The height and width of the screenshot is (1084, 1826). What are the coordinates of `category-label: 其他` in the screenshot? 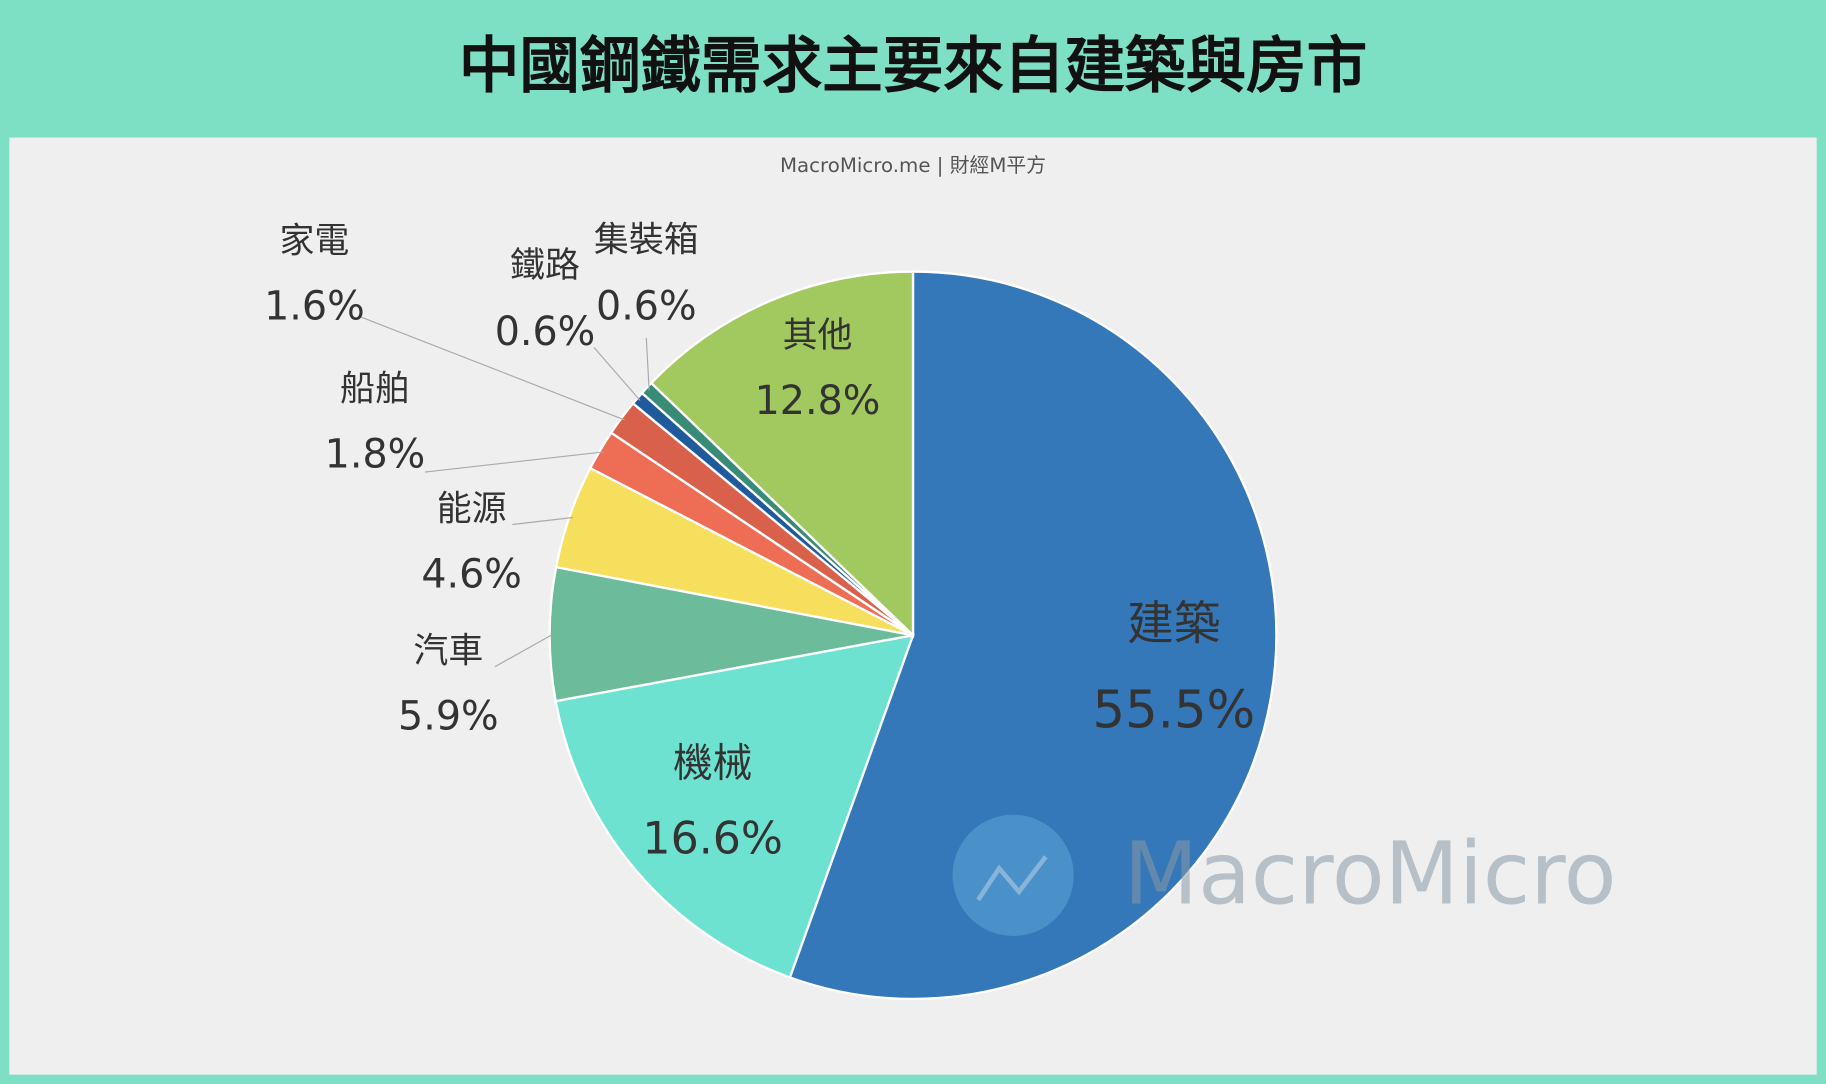 It's located at (818, 336).